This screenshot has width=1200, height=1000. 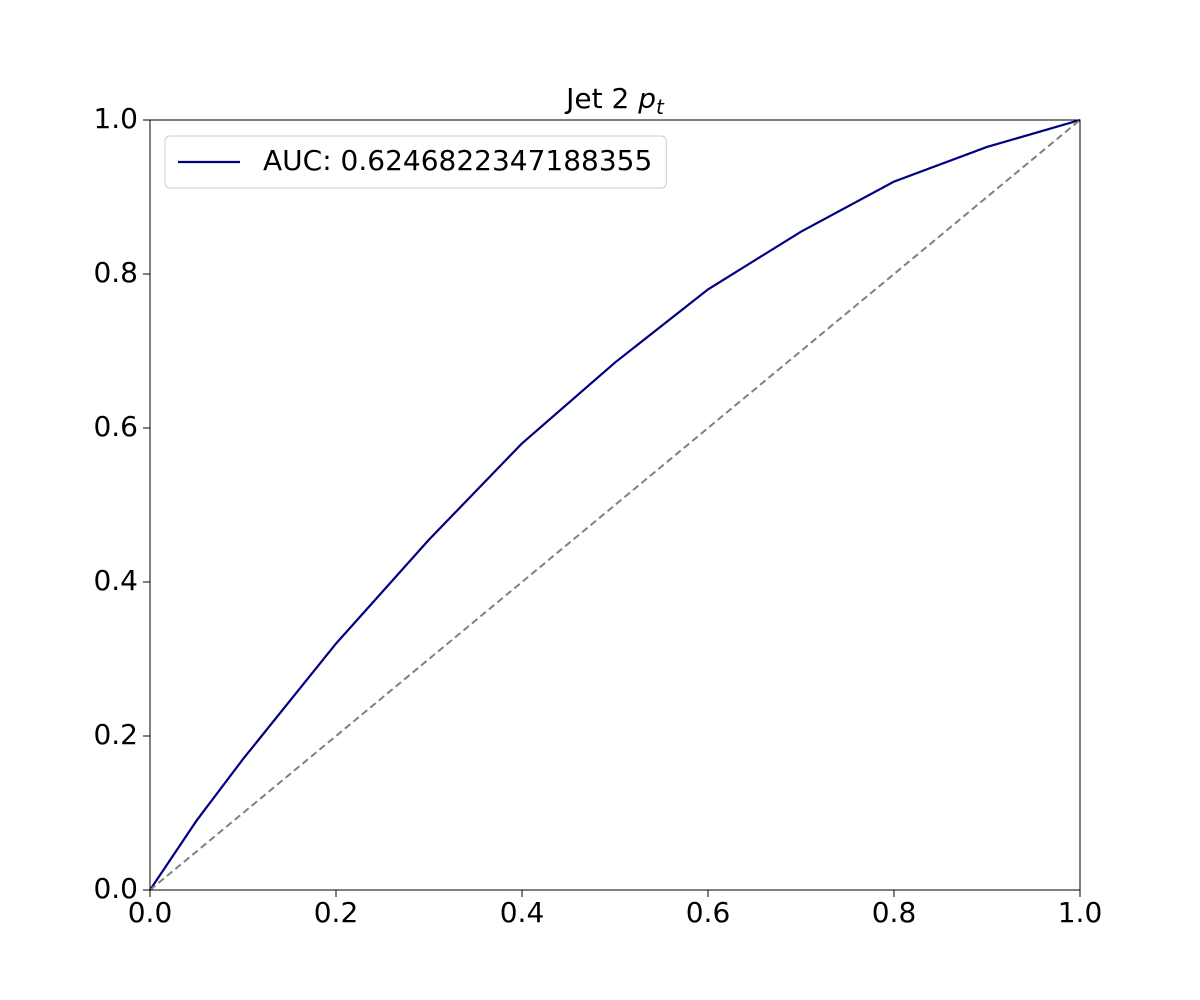 What do you see at coordinates (150, 912) in the screenshot?
I see `x-tick-label: 0.0` at bounding box center [150, 912].